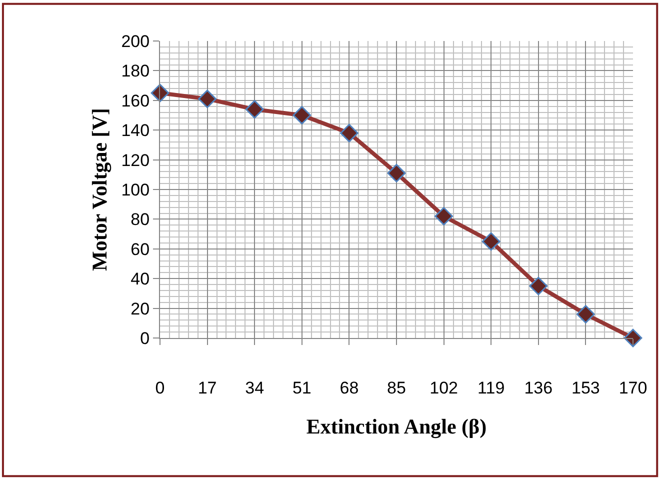 Image resolution: width=661 pixels, height=480 pixels. Describe the element at coordinates (633, 388) in the screenshot. I see `x-tick-label: 170` at that location.